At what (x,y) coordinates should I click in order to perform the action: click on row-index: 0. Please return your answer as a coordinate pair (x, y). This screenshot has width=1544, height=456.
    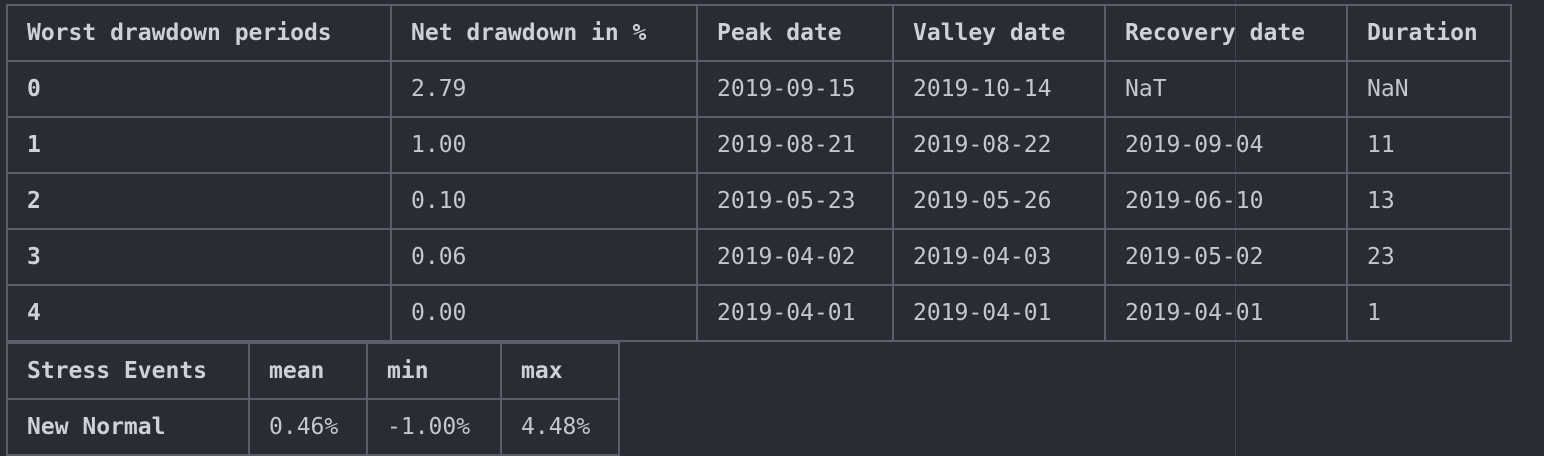
    Looking at the image, I should click on (199, 89).